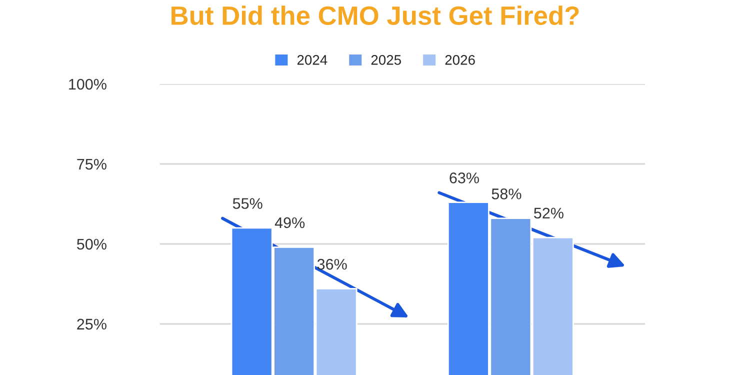 The image size is (750, 375). Describe the element at coordinates (91, 164) in the screenshot. I see `y-tick-label: 75%` at that location.